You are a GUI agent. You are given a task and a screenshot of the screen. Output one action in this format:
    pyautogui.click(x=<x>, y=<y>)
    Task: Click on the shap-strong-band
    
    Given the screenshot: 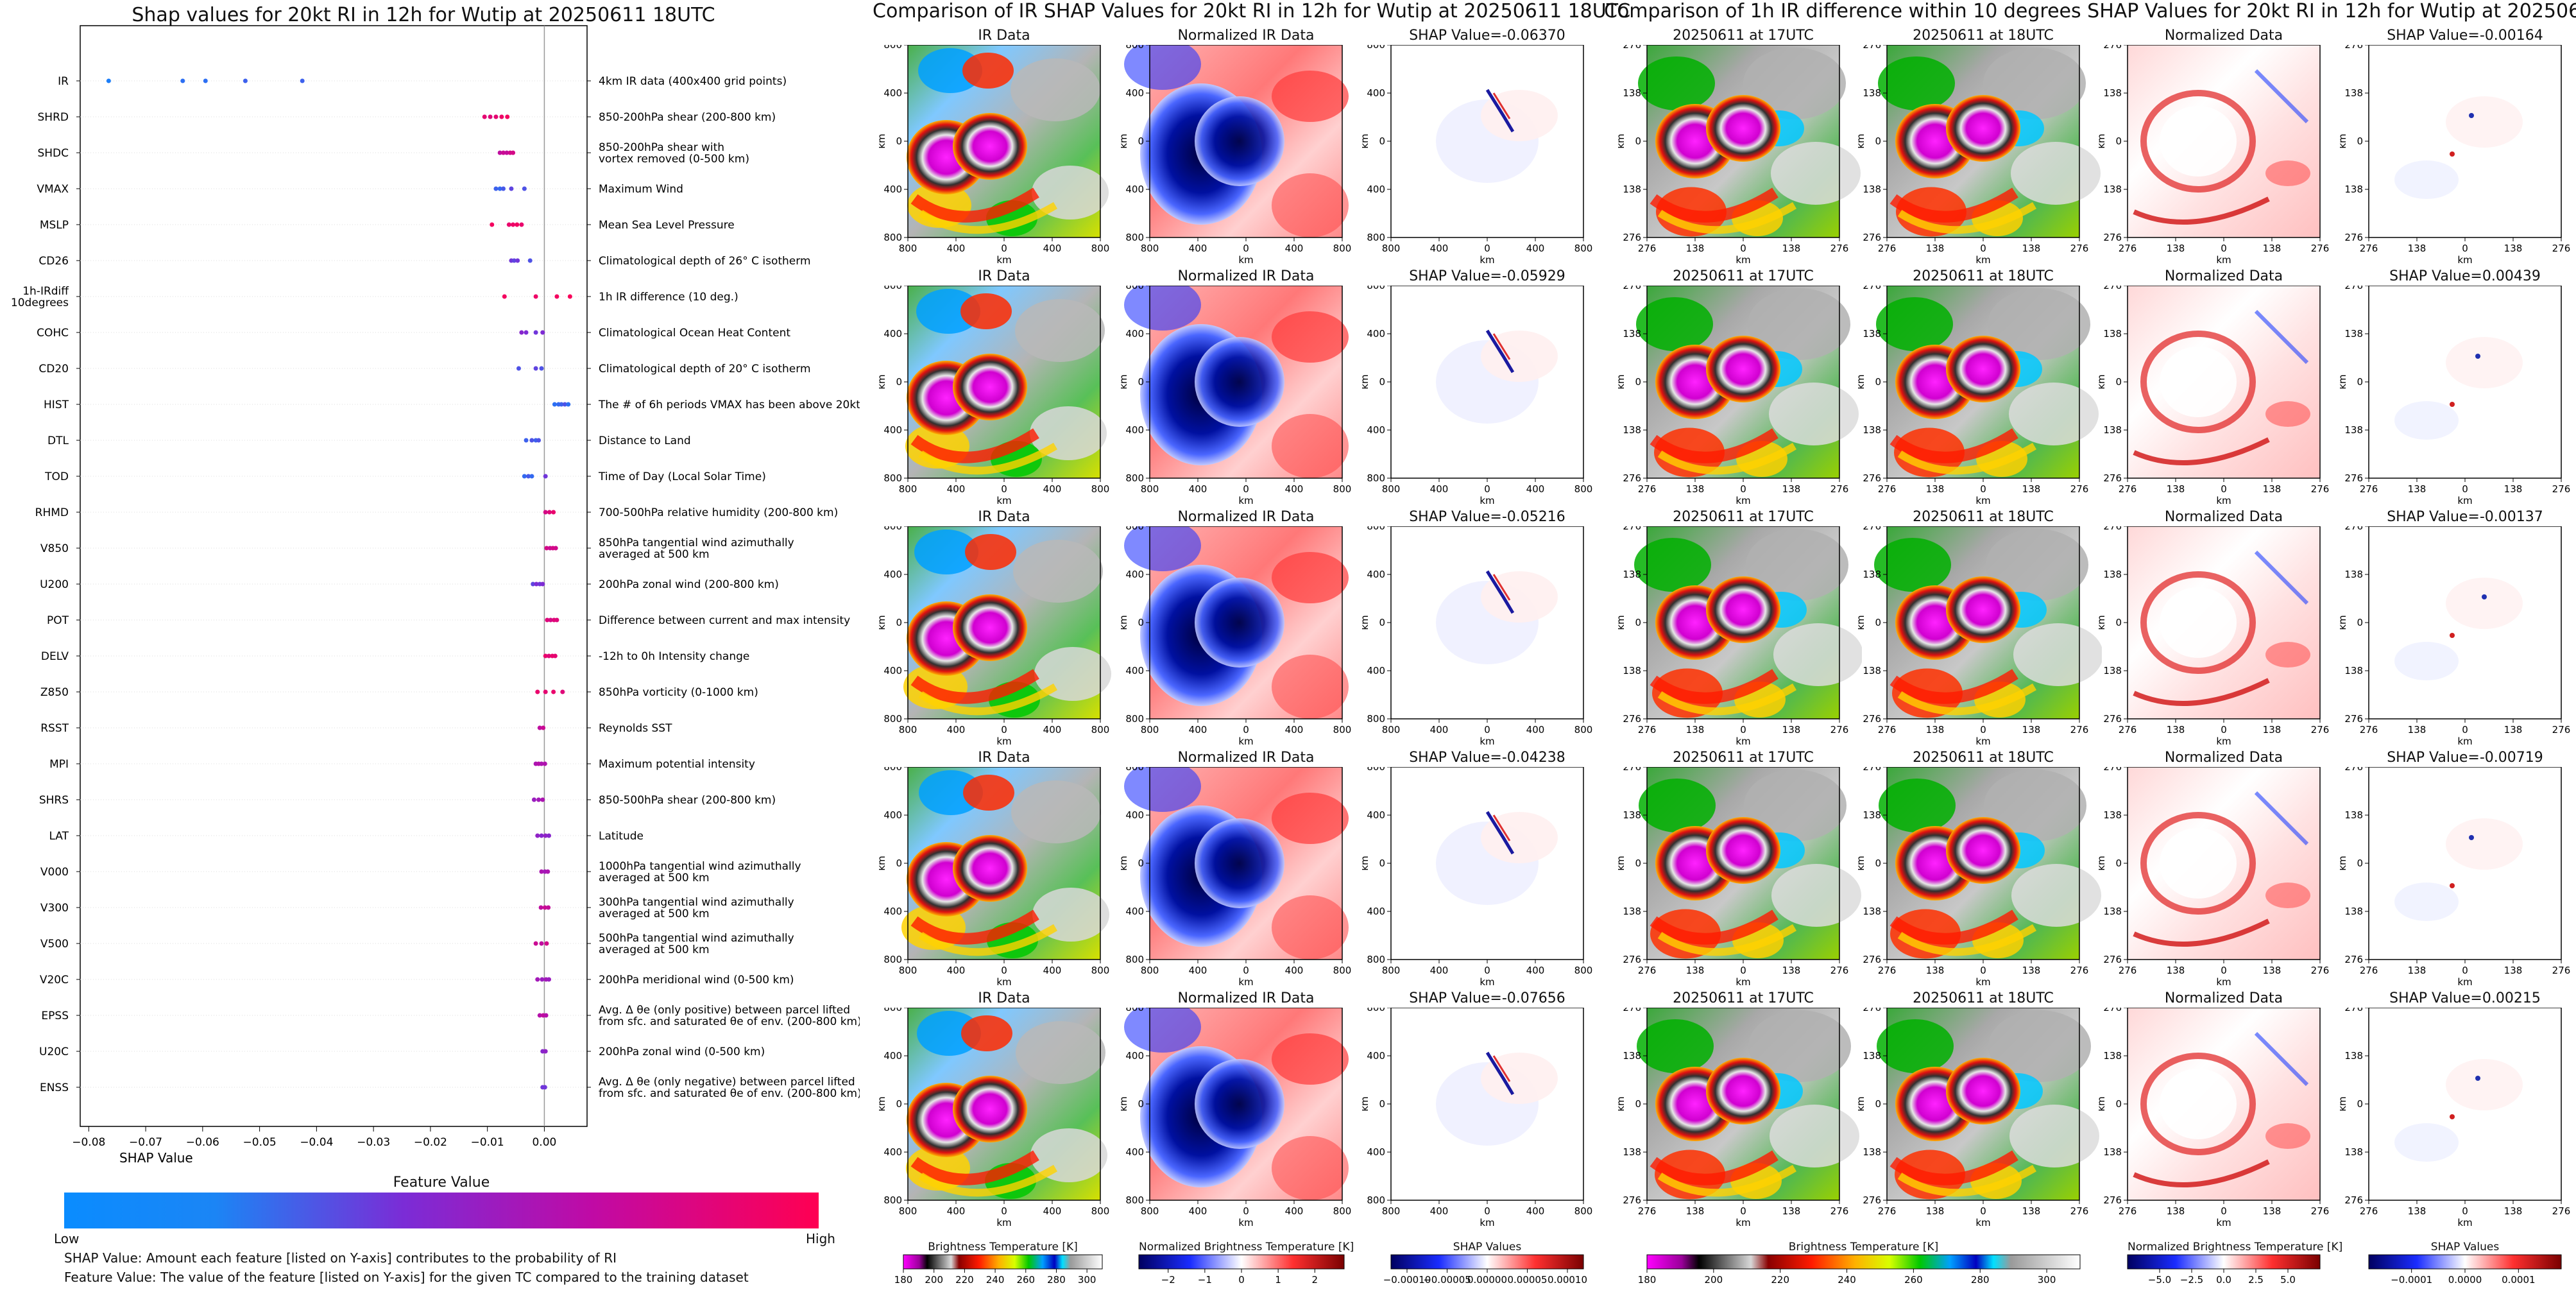 What is the action you would take?
    pyautogui.click(x=1500, y=1073)
    